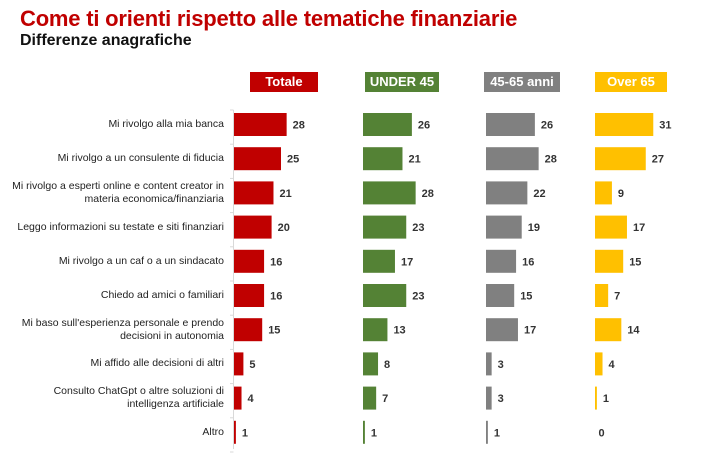  I want to click on legend-item-3: Over 65, so click(631, 82).